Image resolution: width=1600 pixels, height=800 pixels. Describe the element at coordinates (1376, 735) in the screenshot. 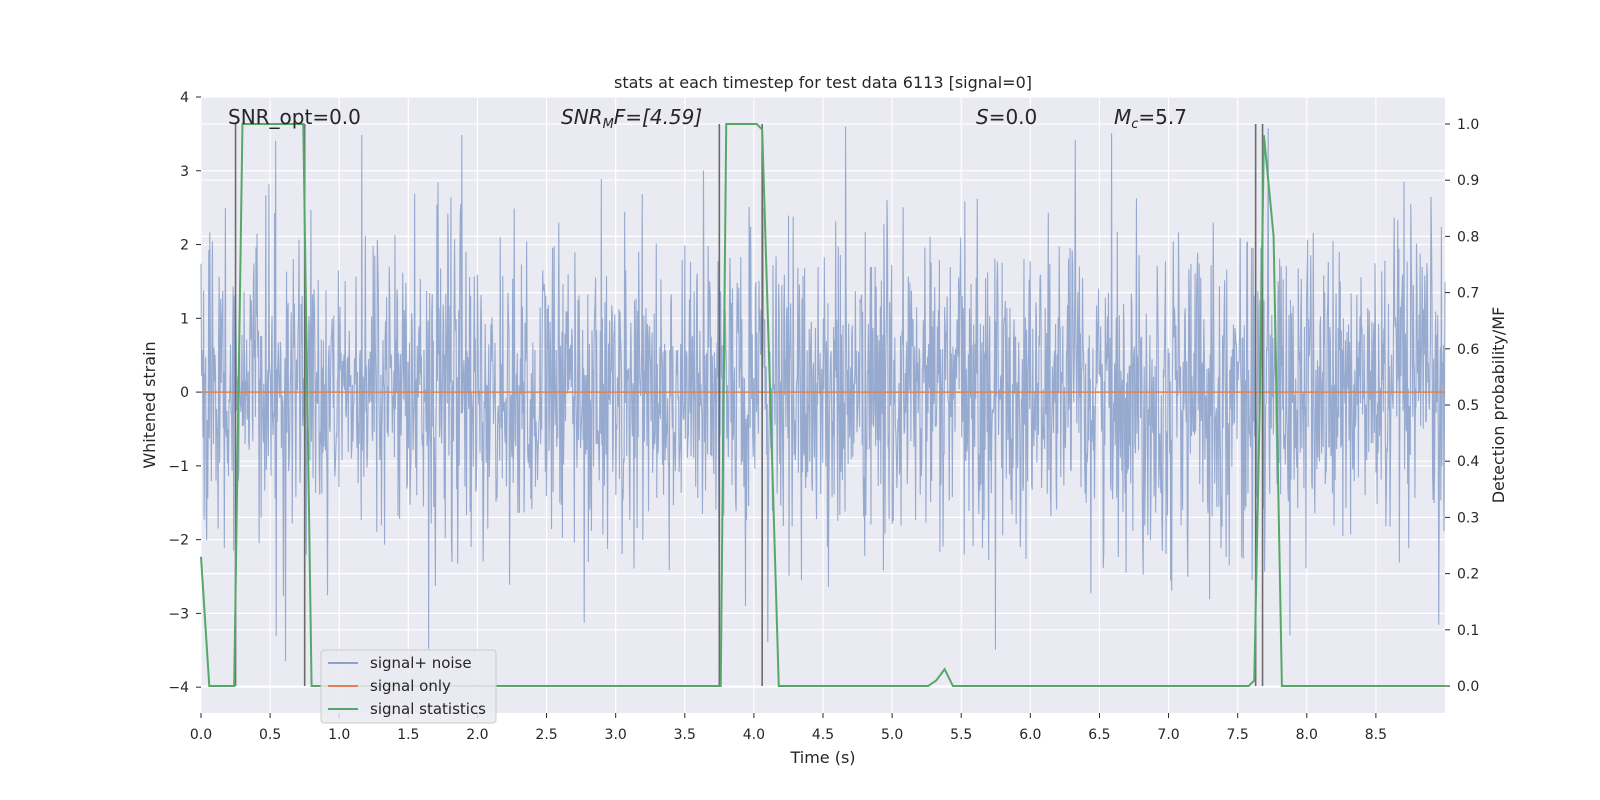

I see `x-tick-label: 8.5` at that location.